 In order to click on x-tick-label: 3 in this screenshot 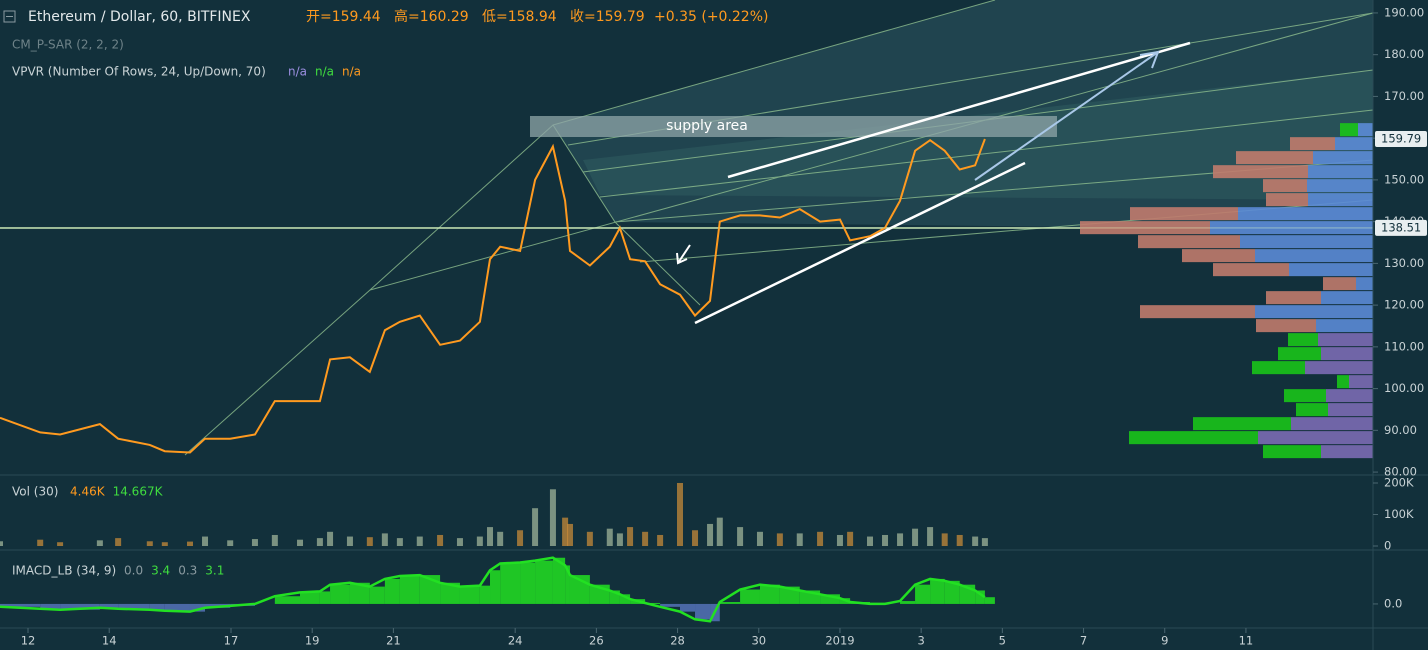, I will do `click(920, 641)`.